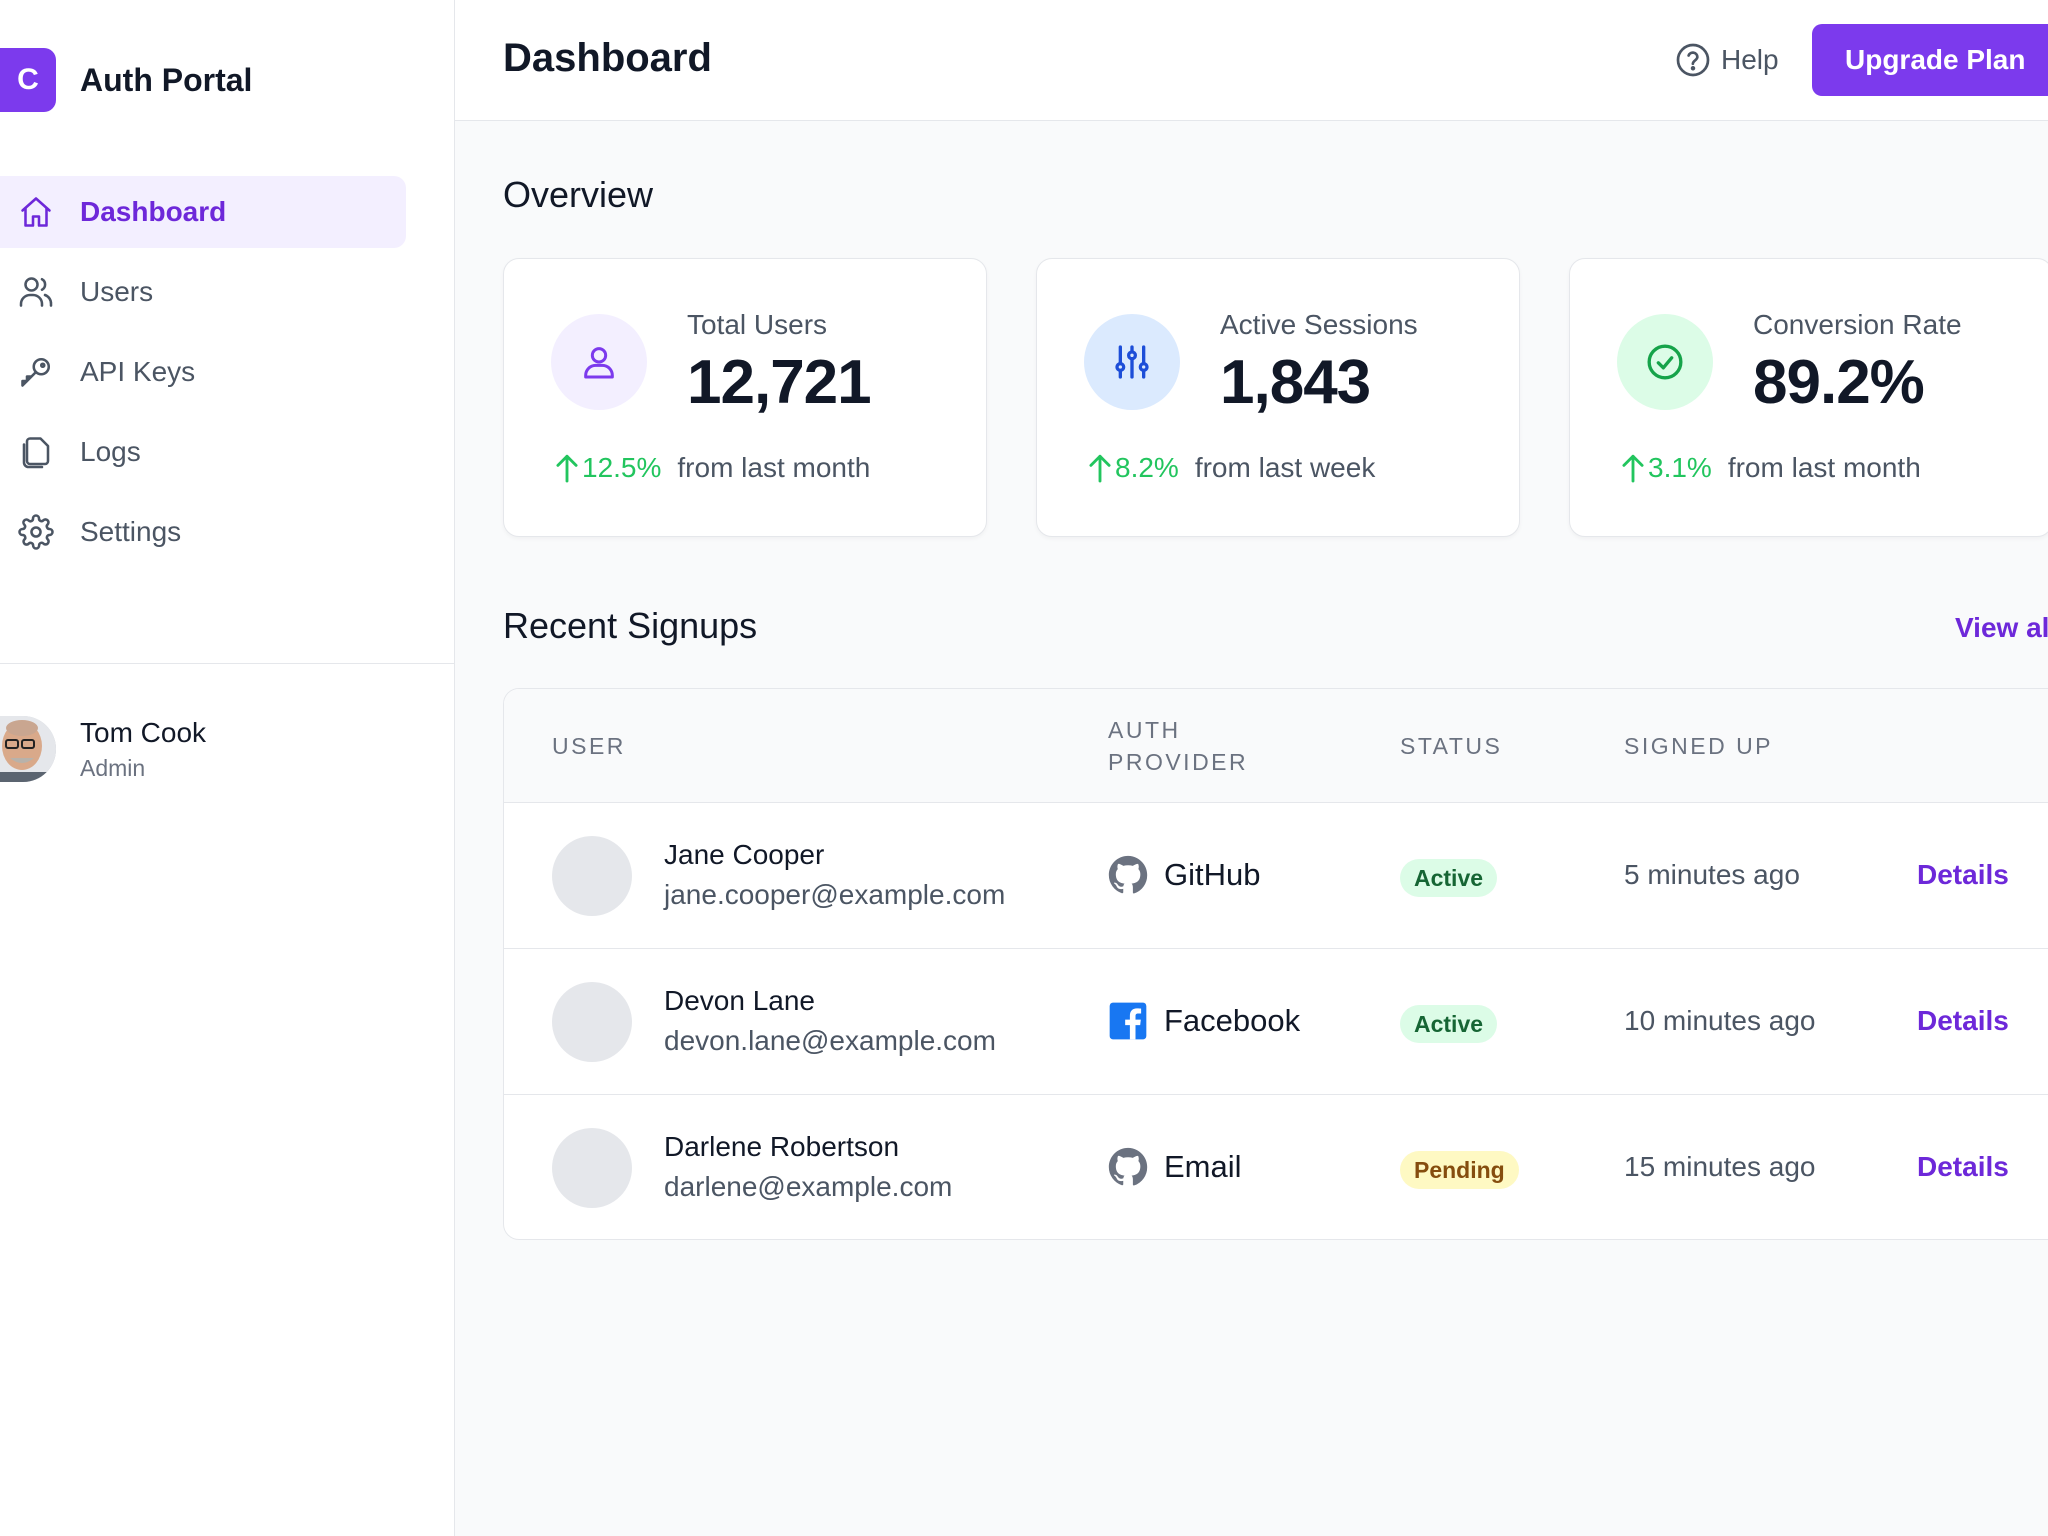  What do you see at coordinates (36, 532) in the screenshot?
I see `gear-icon` at bounding box center [36, 532].